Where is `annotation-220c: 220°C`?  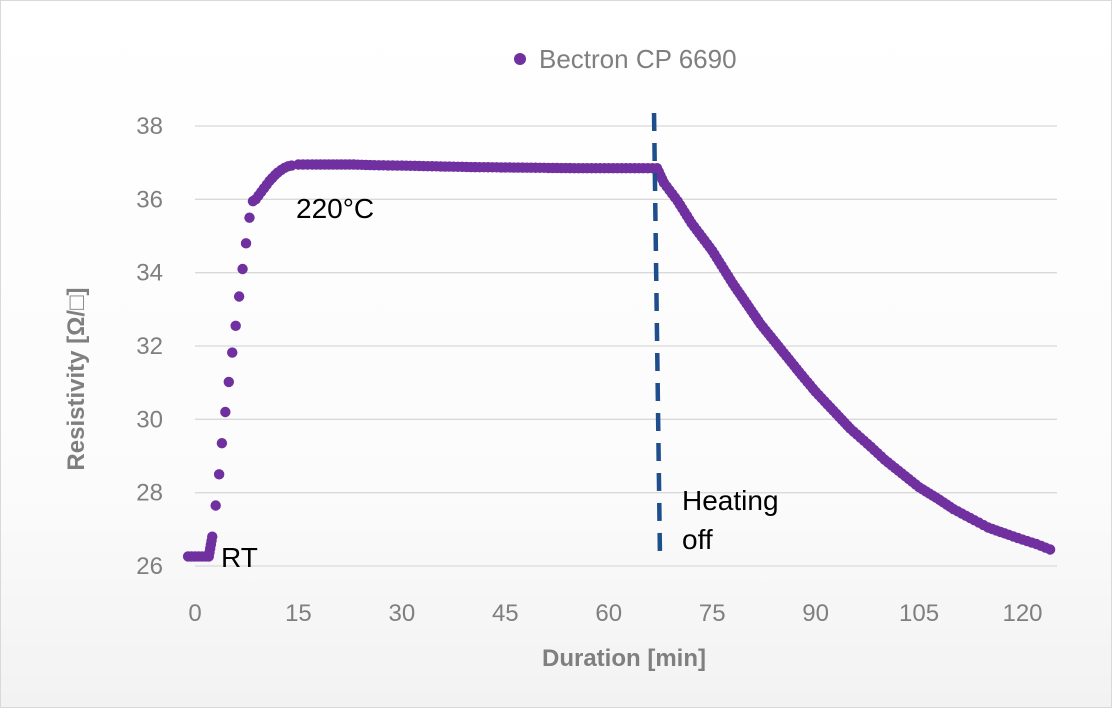
annotation-220c: 220°C is located at coordinates (335, 208).